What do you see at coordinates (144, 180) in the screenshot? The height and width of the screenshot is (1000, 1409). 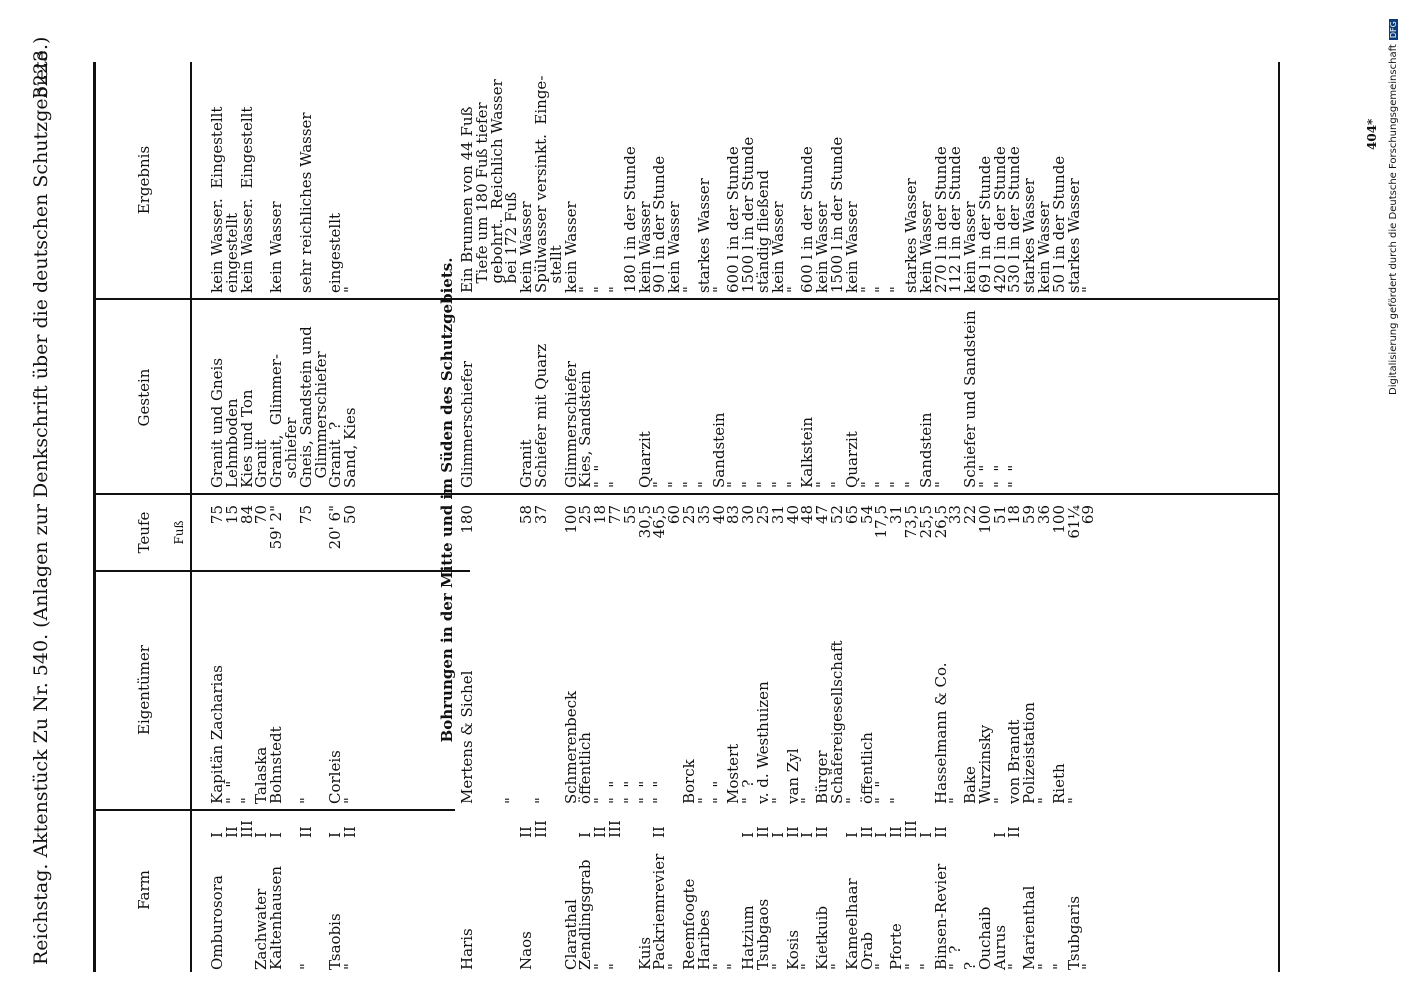 I see `col-header-ergebnis: Ergebnis` at bounding box center [144, 180].